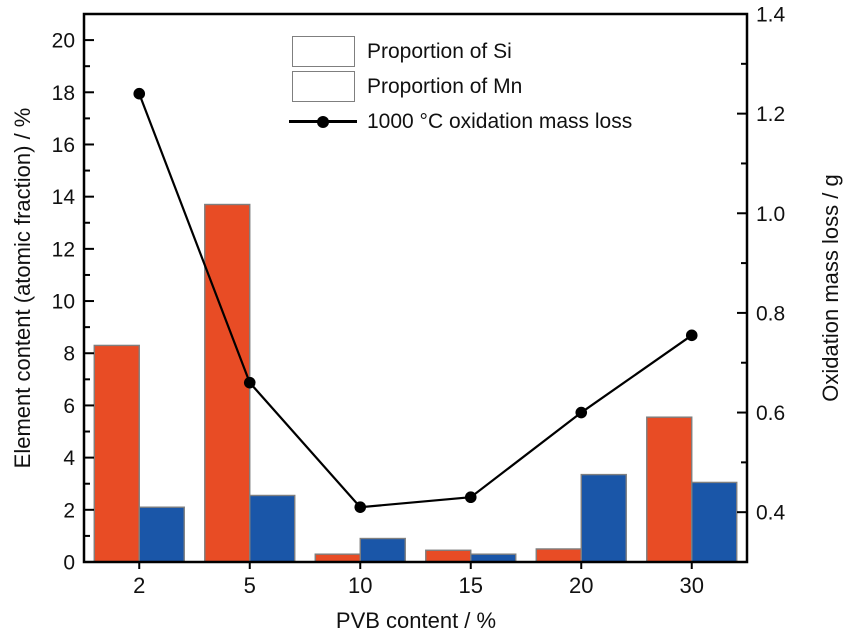 The height and width of the screenshot is (641, 851). Describe the element at coordinates (830, 288) in the screenshot. I see `y-axis-right-title: Oxidation mass loss / g` at that location.